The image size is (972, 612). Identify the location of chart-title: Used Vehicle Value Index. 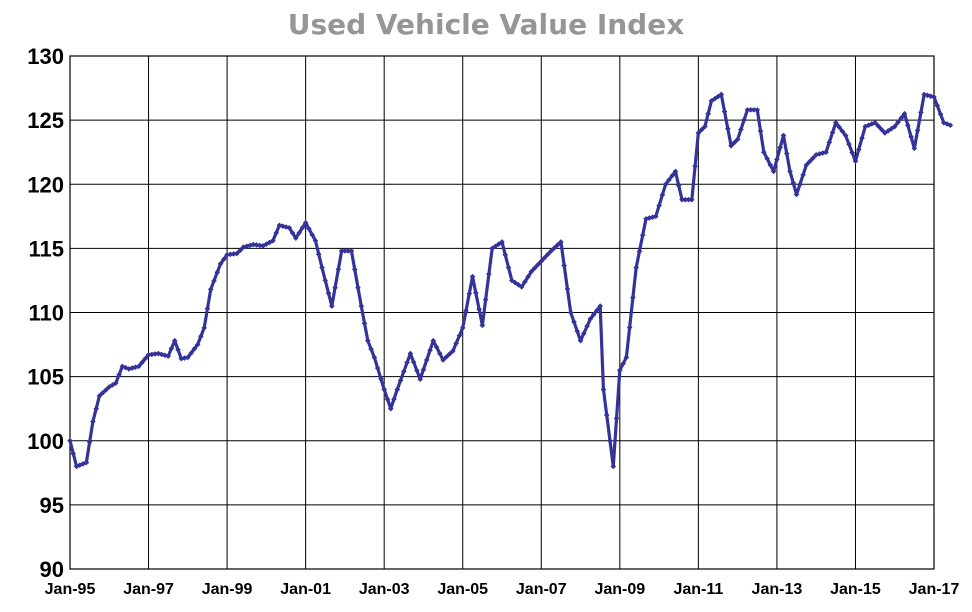
(486, 24).